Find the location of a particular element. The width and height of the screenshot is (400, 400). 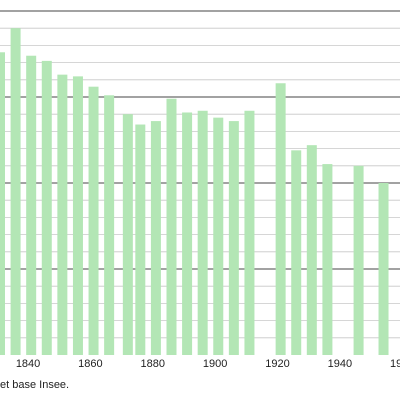

x-tick-label: 1920 is located at coordinates (277, 364).